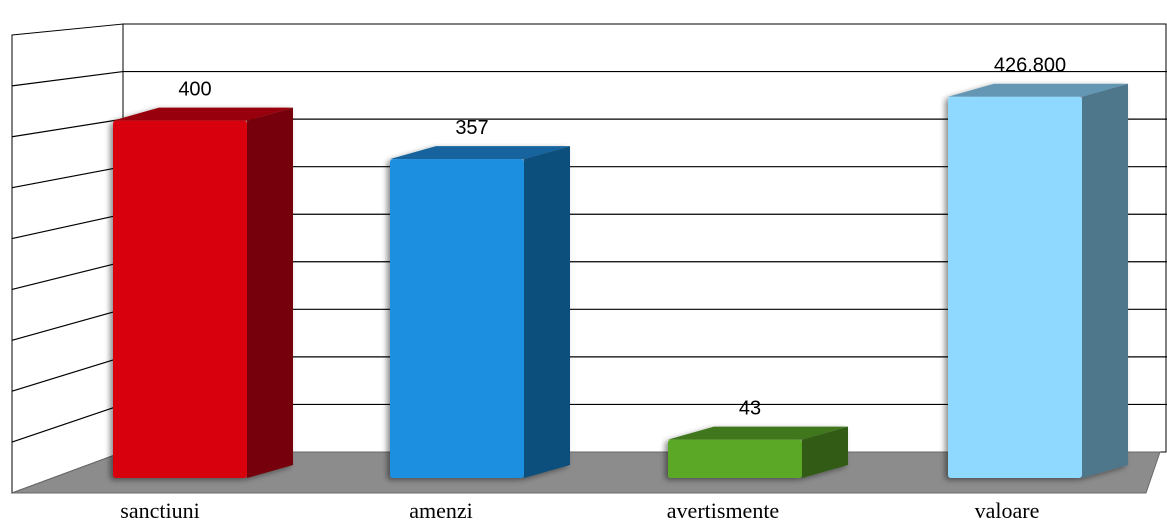 The image size is (1167, 523). Describe the element at coordinates (723, 510) in the screenshot. I see `category-label: avertismente` at that location.